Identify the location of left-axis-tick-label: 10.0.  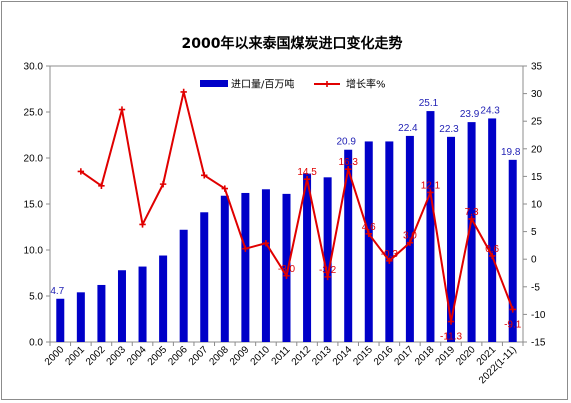
(34, 251).